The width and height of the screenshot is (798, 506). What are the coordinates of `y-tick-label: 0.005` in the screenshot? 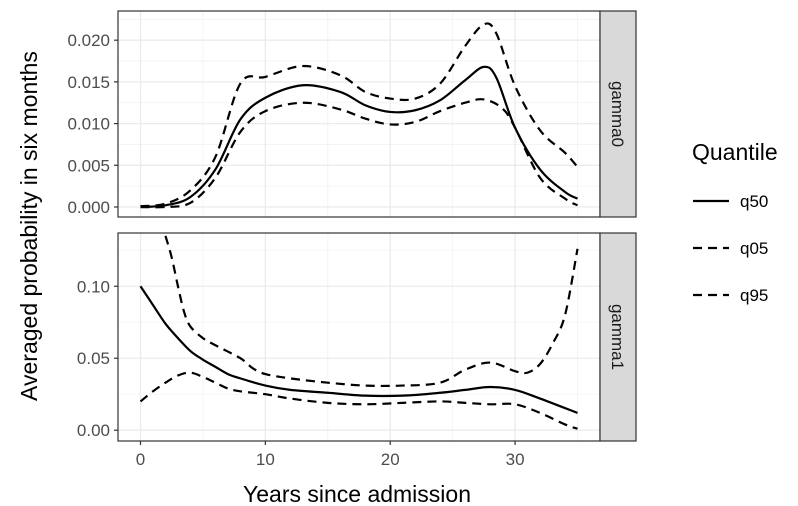 It's located at (88, 165).